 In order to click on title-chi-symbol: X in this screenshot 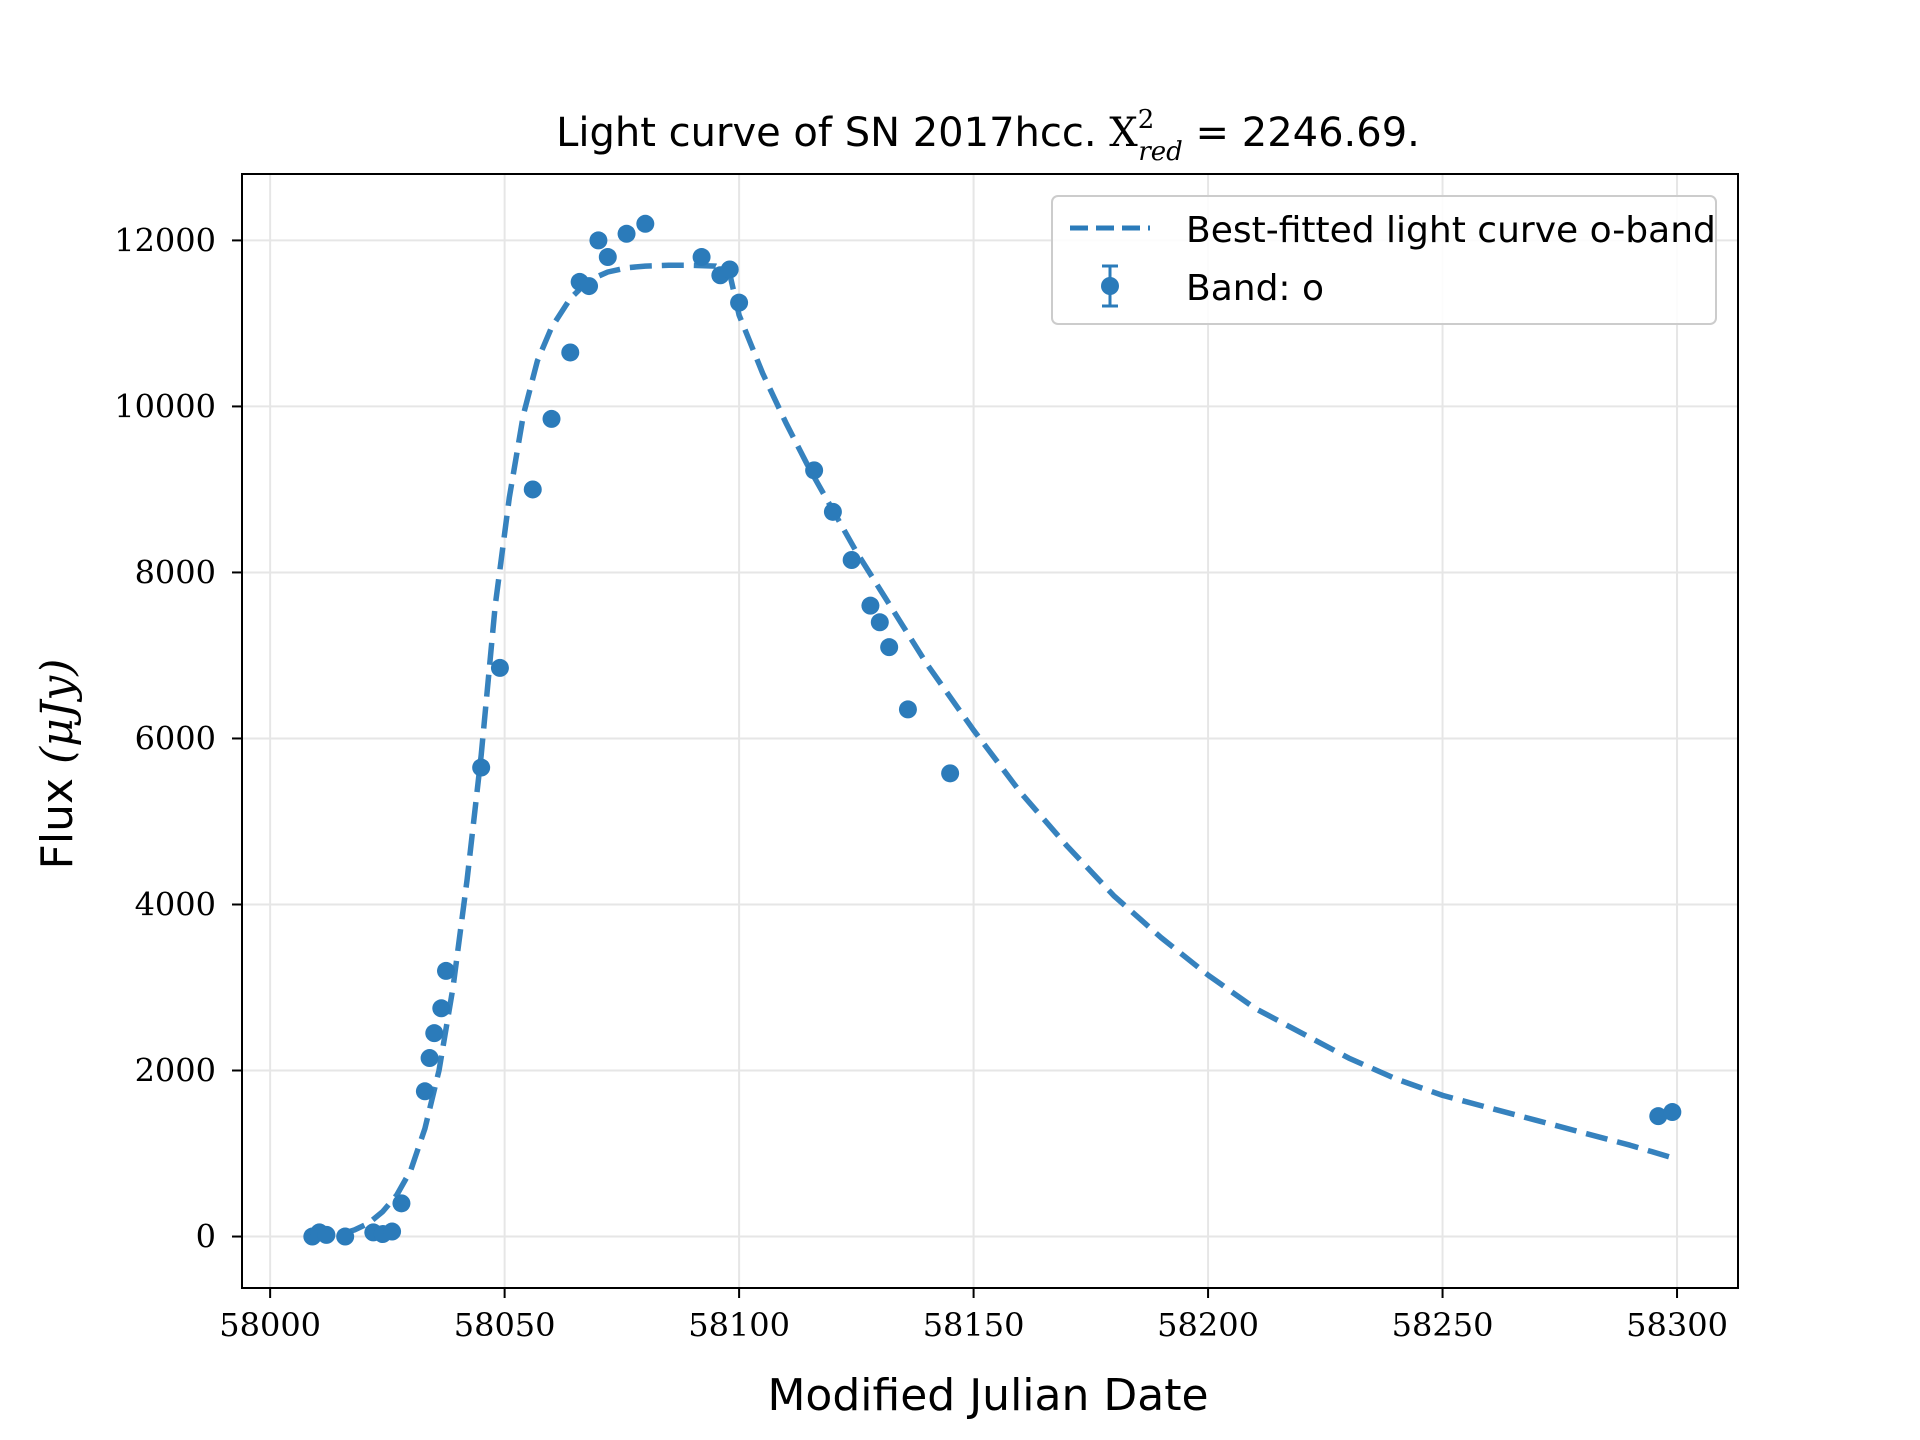, I will do `click(1123, 133)`.